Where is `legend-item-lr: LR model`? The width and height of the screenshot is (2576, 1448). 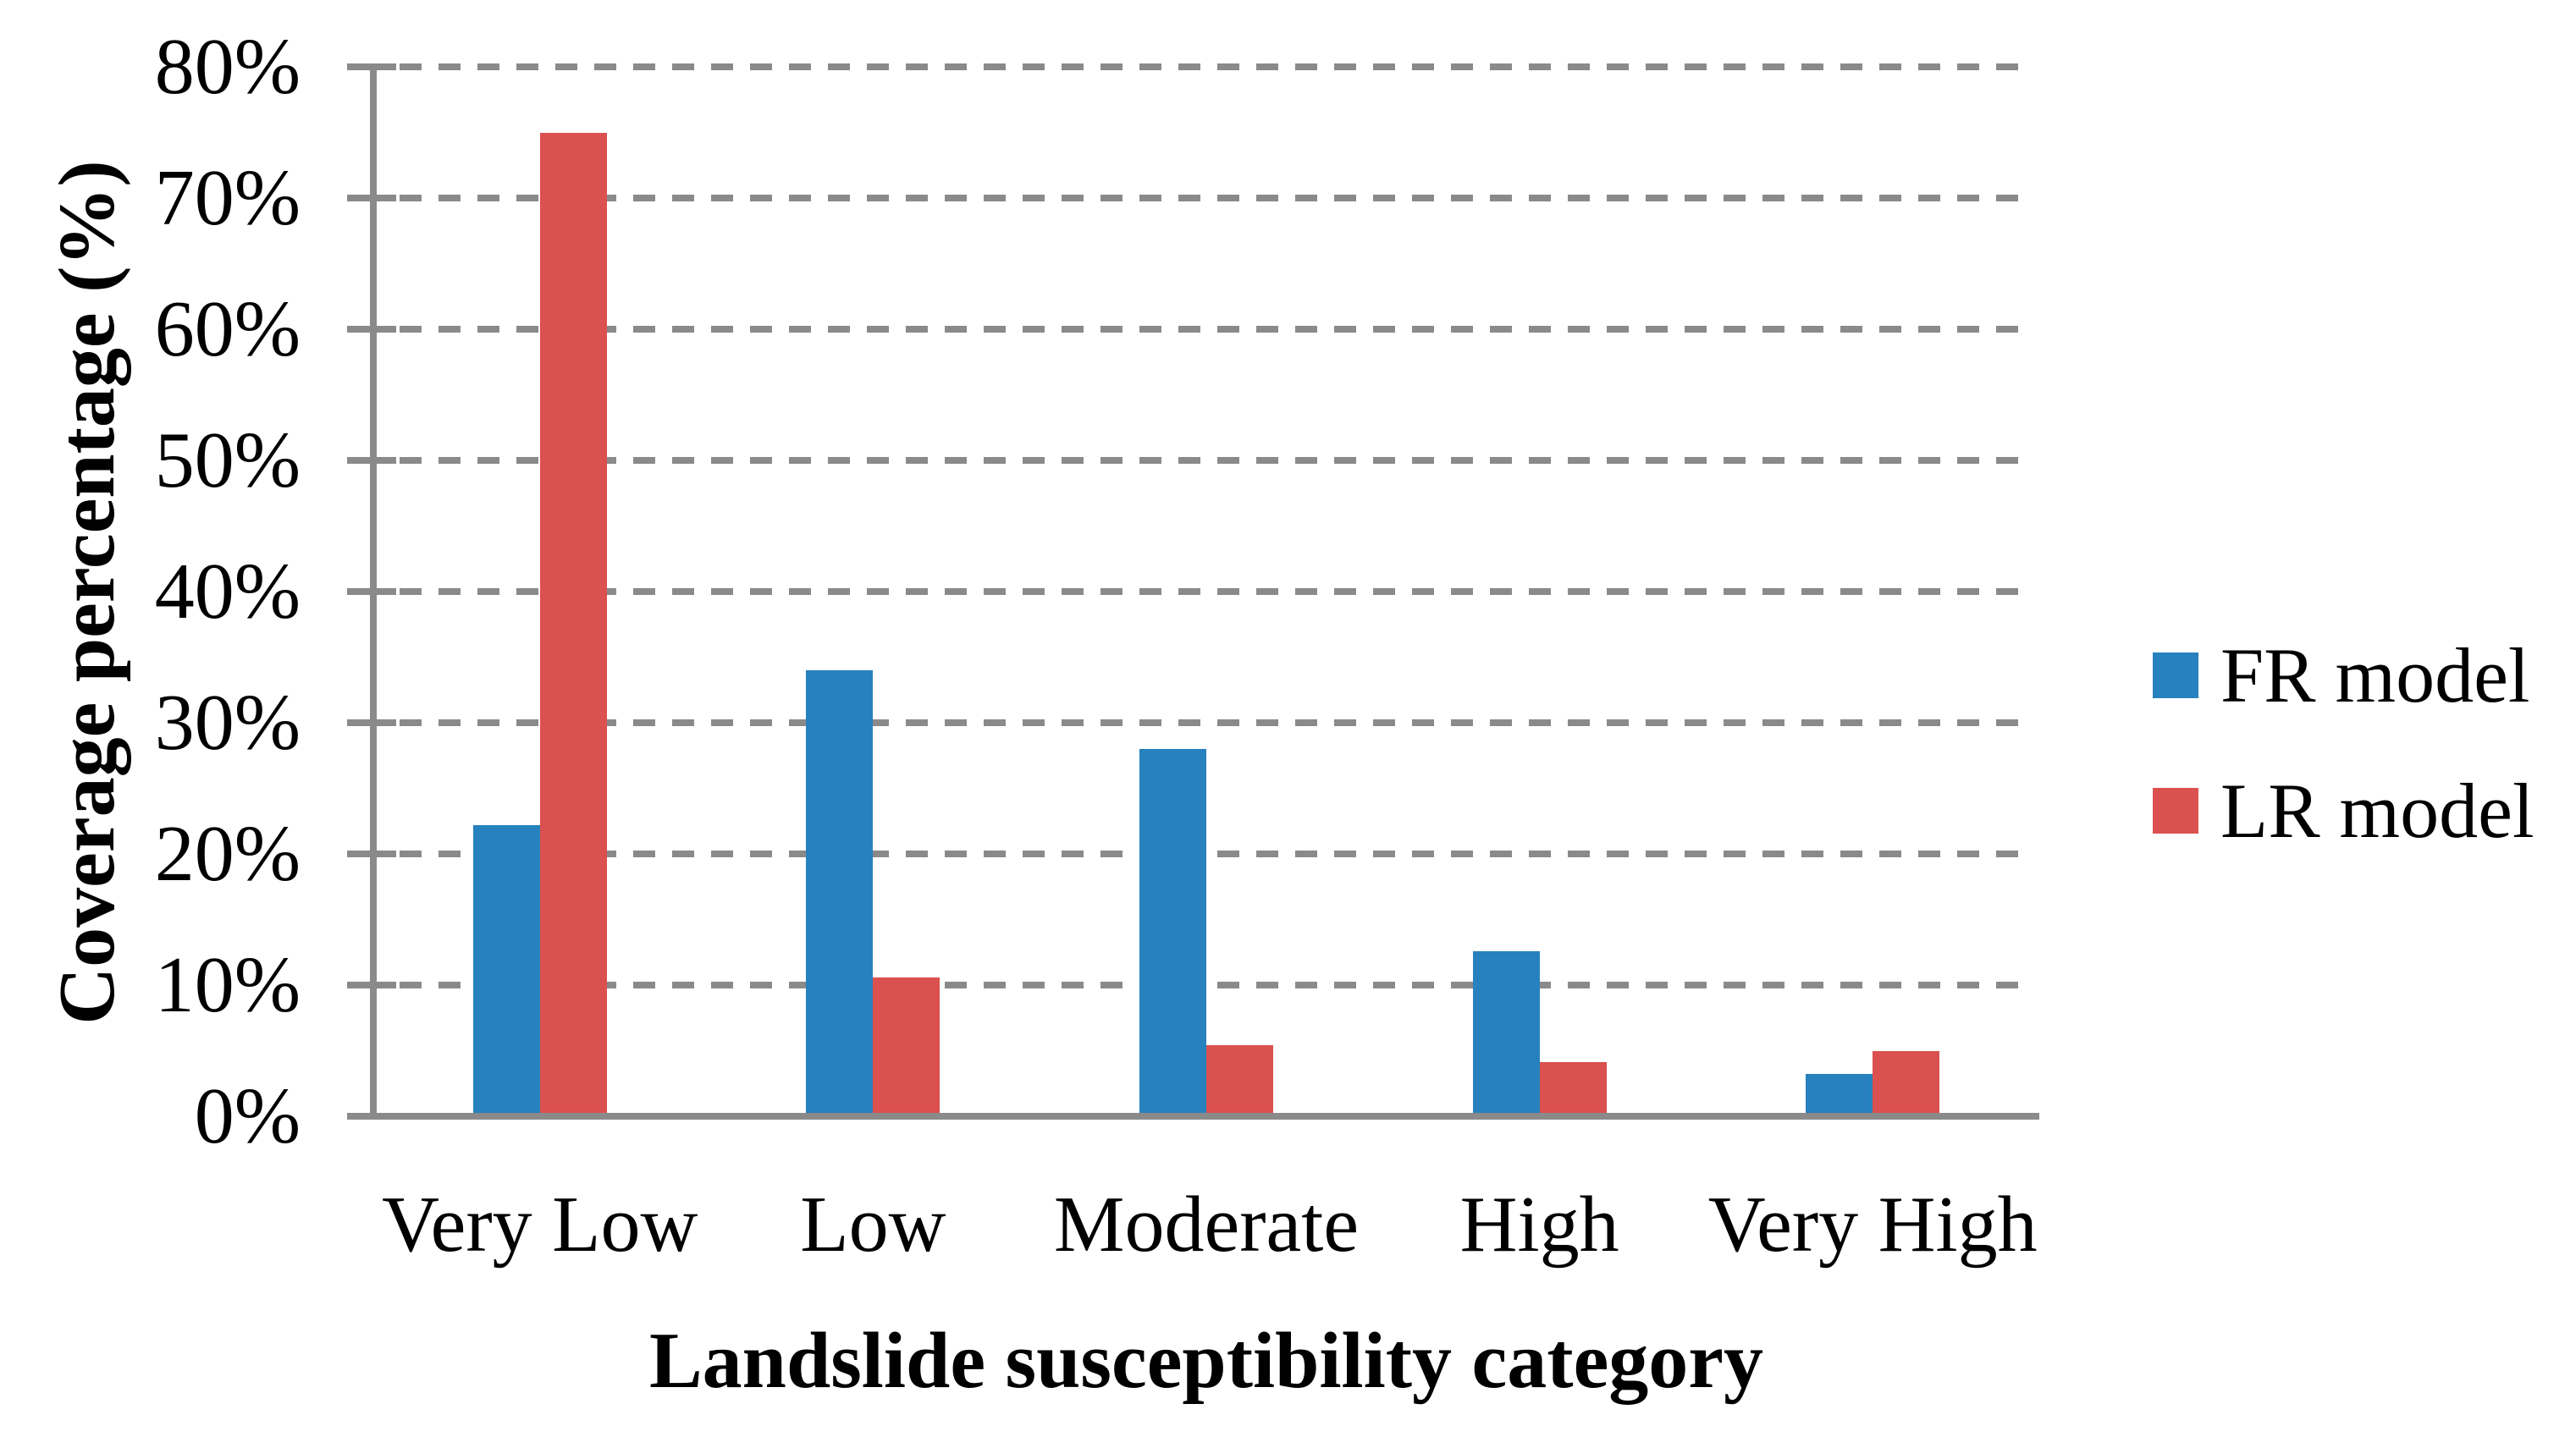 legend-item-lr: LR model is located at coordinates (2344, 811).